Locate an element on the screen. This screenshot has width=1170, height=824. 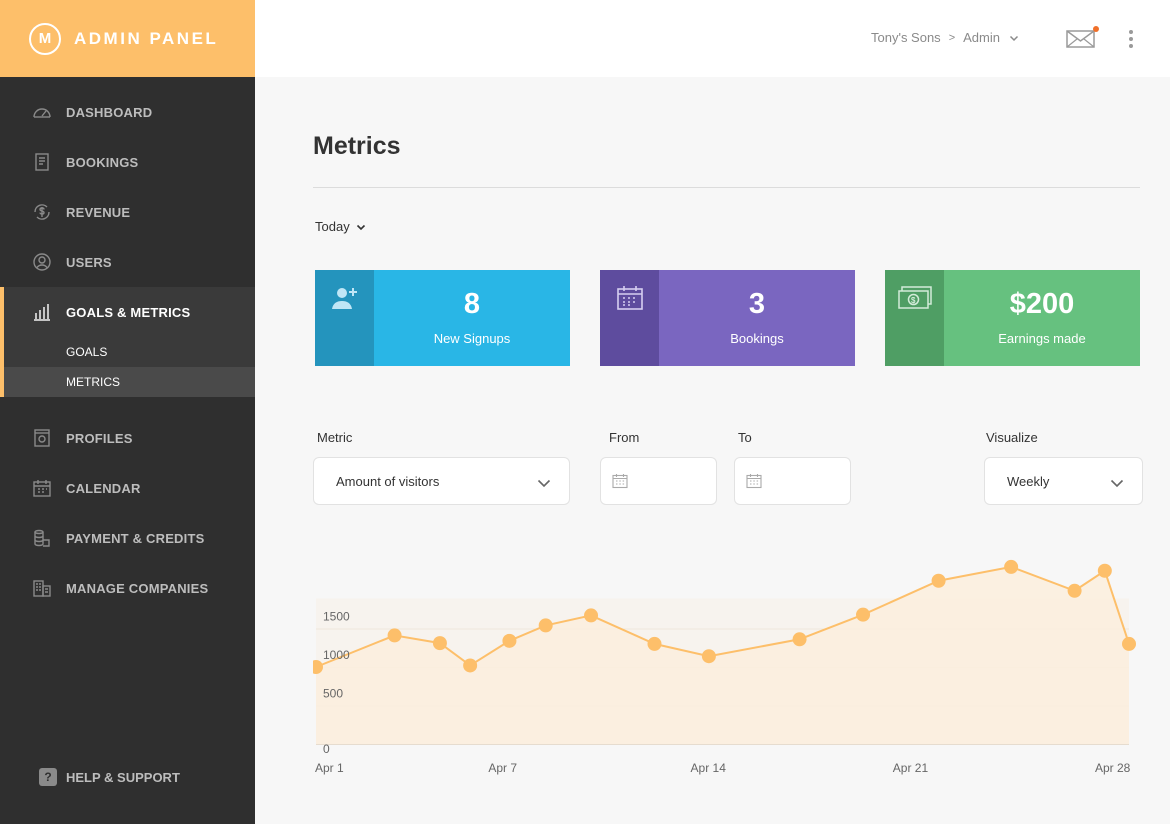
bar-chart-icon is located at coordinates (42, 312).